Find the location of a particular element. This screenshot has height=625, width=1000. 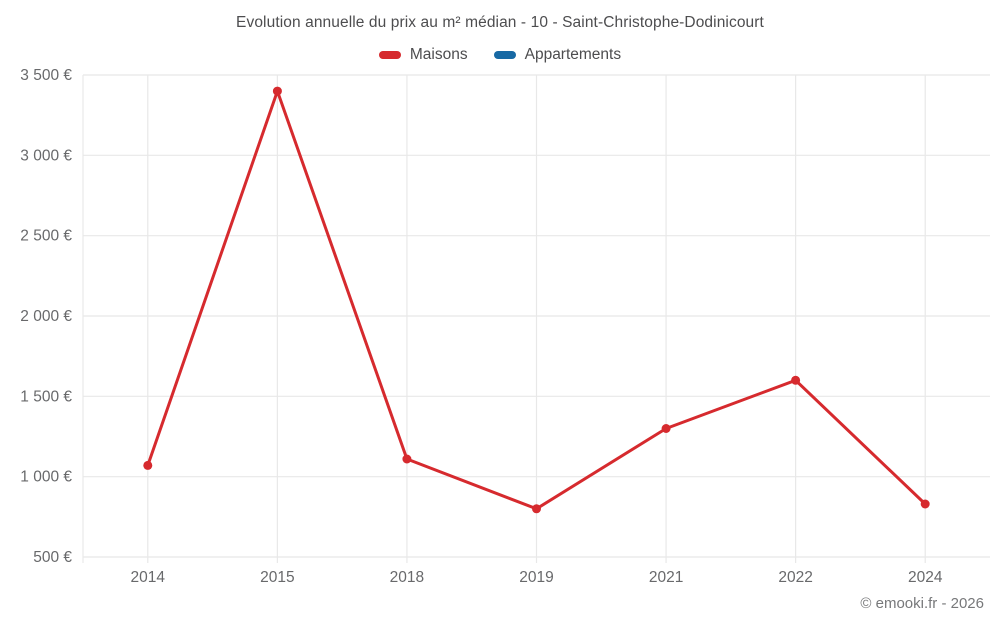

y-tick-label: 3 000 € is located at coordinates (46, 155).